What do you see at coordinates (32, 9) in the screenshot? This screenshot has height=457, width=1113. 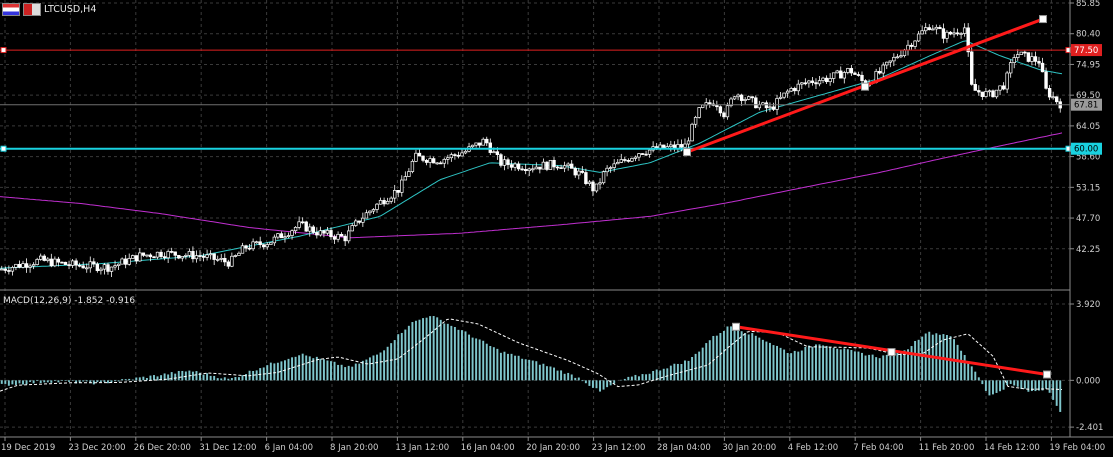 I see `flag-icon` at bounding box center [32, 9].